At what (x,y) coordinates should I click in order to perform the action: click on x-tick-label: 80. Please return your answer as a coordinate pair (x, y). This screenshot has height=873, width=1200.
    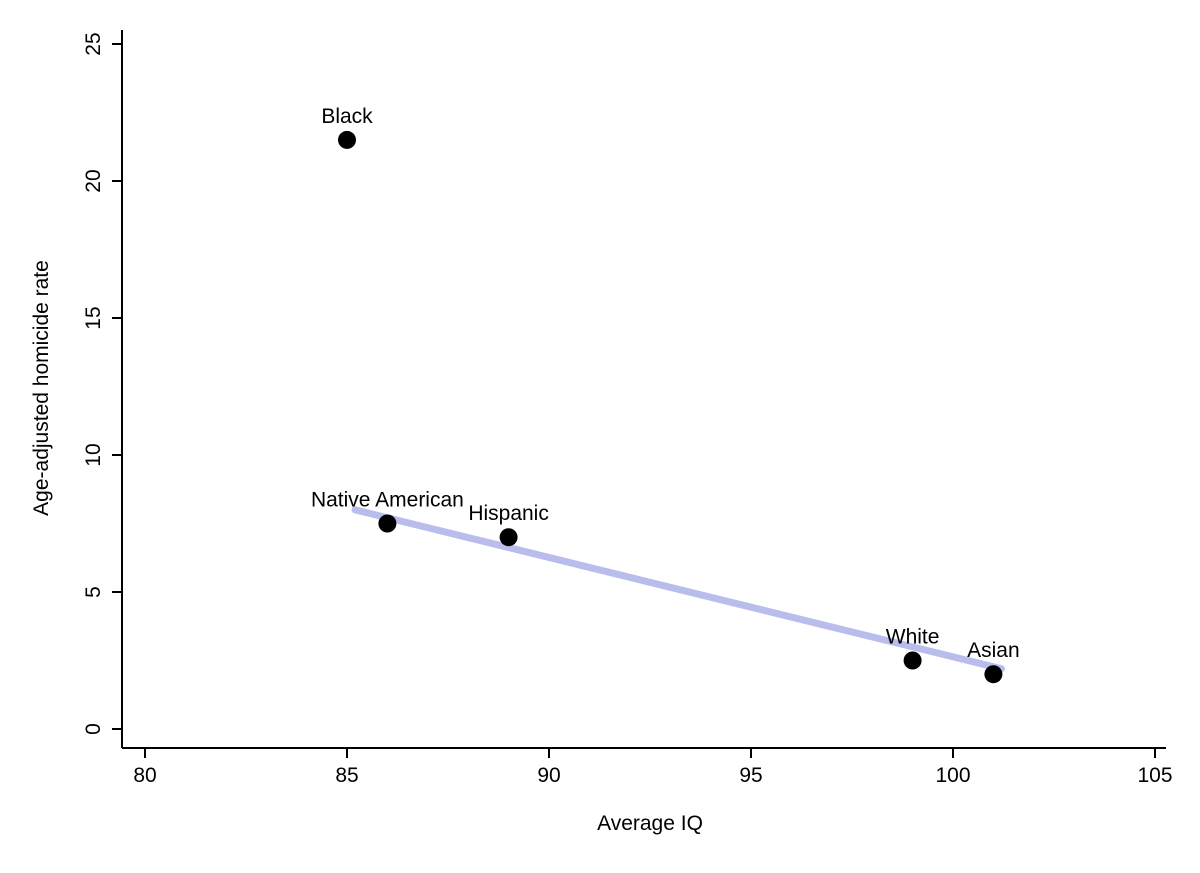
    Looking at the image, I should click on (144, 775).